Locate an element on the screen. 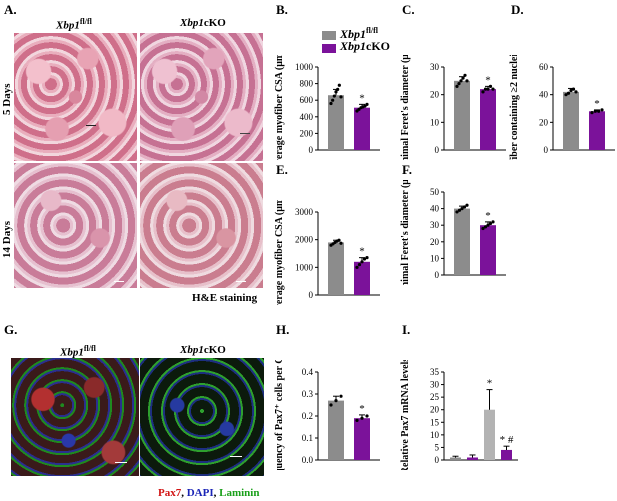  chart-e: Average myofiber CSA (μm²) 0 1000 2000 3000 * is located at coordinates (327, 252).